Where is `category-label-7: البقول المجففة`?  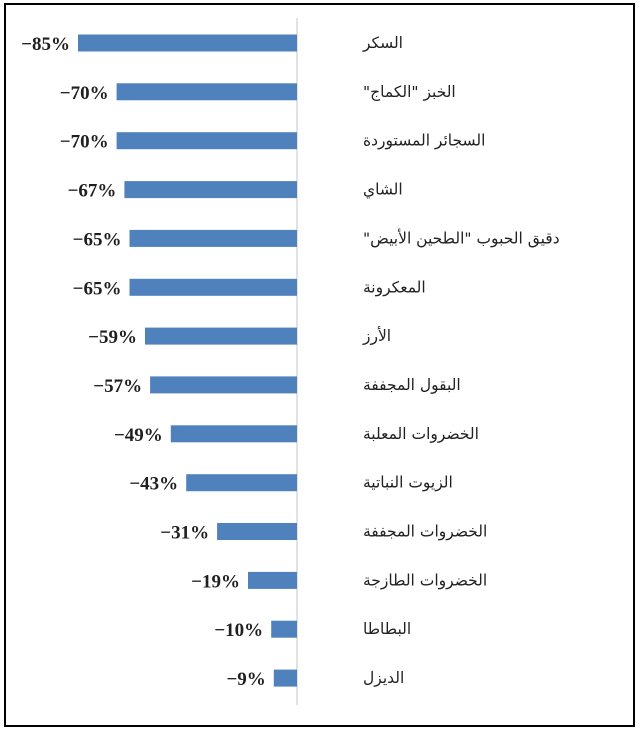 category-label-7: البقول المجففة is located at coordinates (412, 385).